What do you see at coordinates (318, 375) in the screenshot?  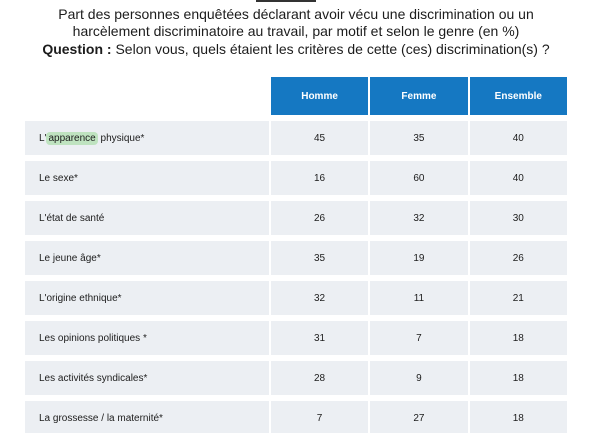 I see `value-homme: 28` at bounding box center [318, 375].